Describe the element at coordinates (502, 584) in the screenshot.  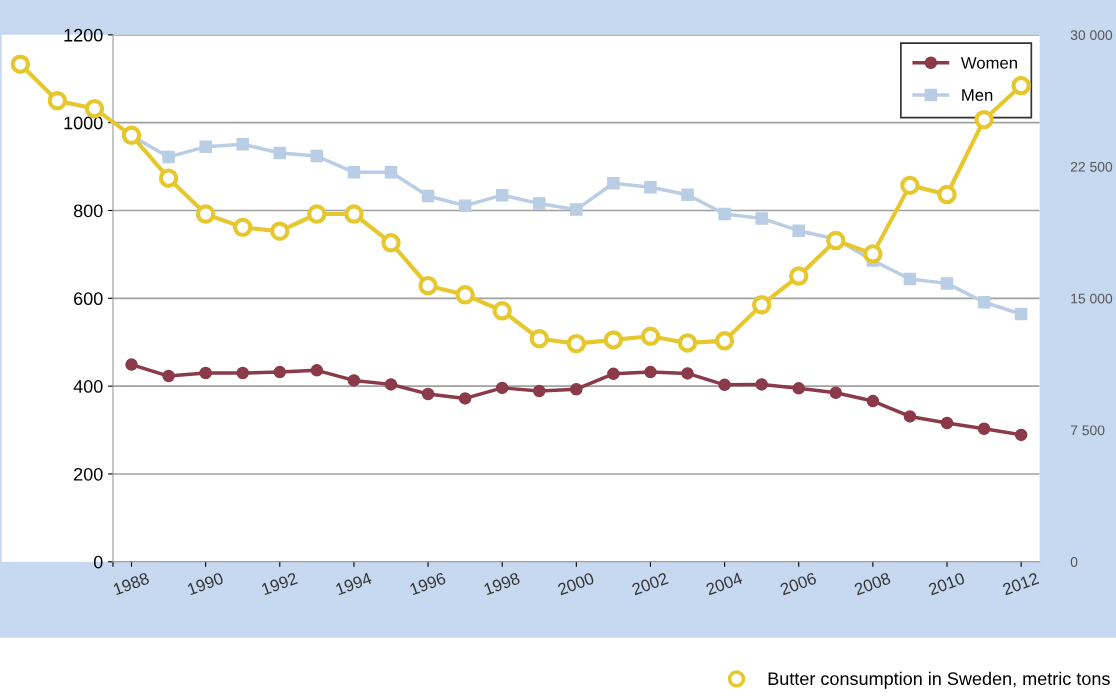
I see `x-tick-label: 1998` at that location.